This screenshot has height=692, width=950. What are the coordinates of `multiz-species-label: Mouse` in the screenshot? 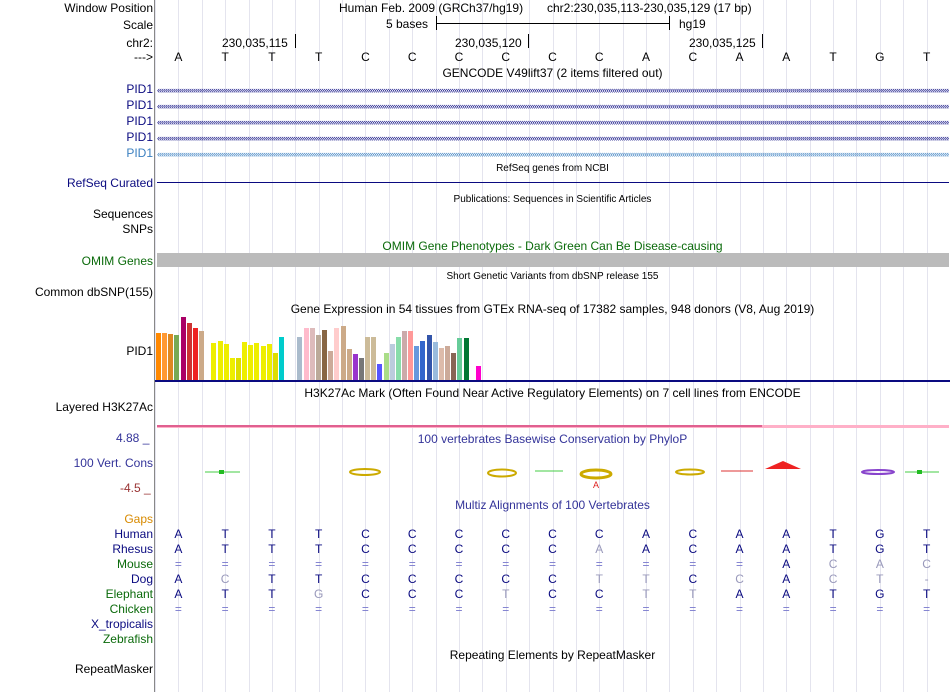 It's located at (134, 564).